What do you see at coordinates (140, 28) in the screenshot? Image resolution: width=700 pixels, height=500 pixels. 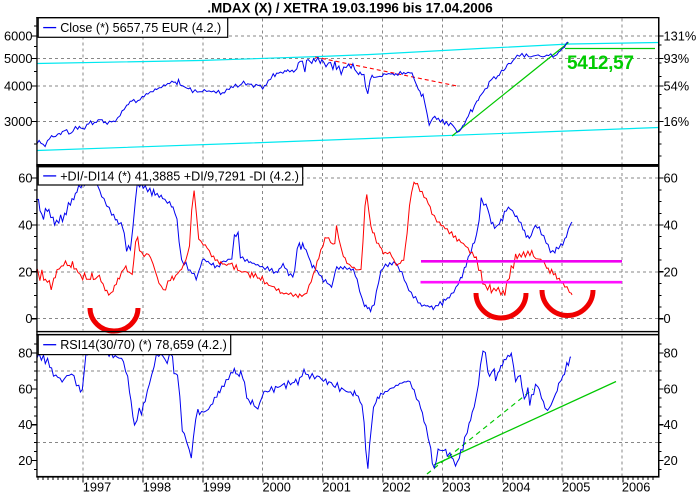 I see `svg-text: Close (*) 5657,75 EUR (4.2.)` at bounding box center [140, 28].